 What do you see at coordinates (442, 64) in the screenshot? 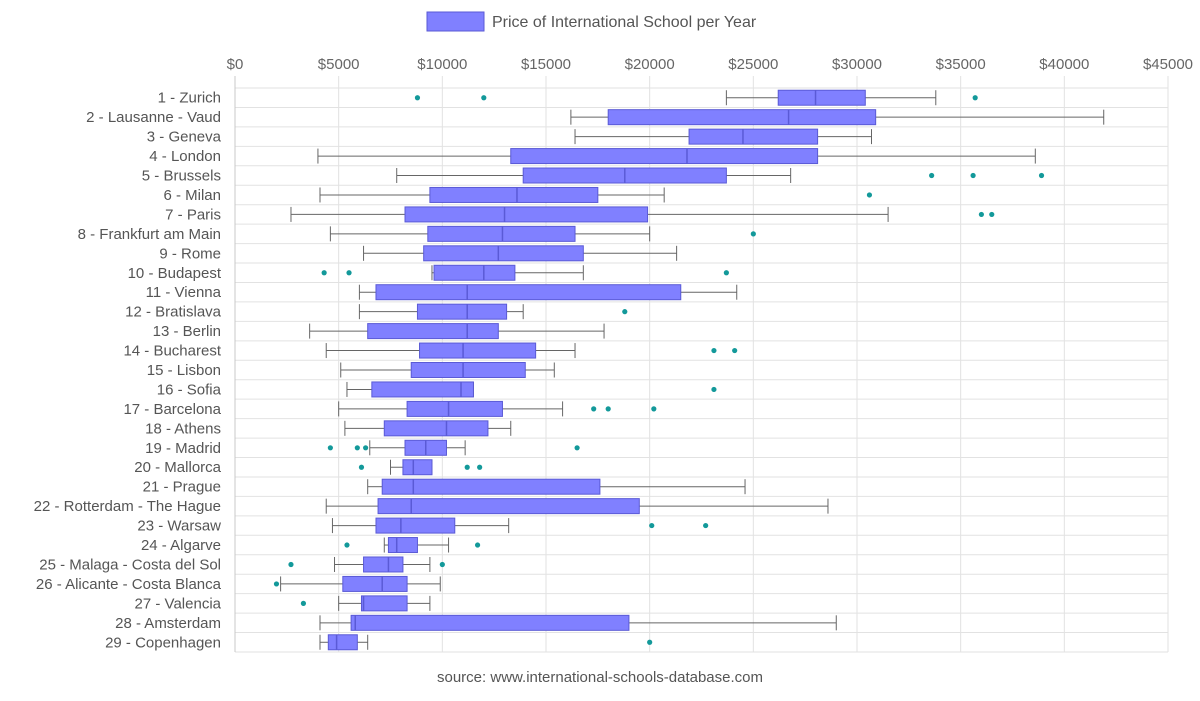
I see `x-tick-label: $10000` at bounding box center [442, 64].